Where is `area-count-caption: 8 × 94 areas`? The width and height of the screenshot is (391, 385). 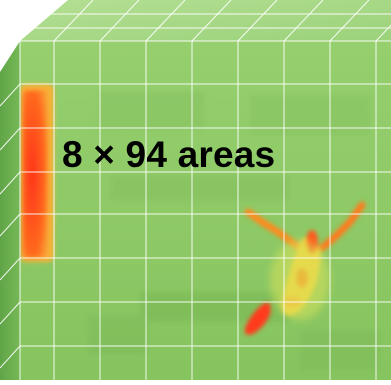 area-count-caption: 8 × 94 areas is located at coordinates (169, 154).